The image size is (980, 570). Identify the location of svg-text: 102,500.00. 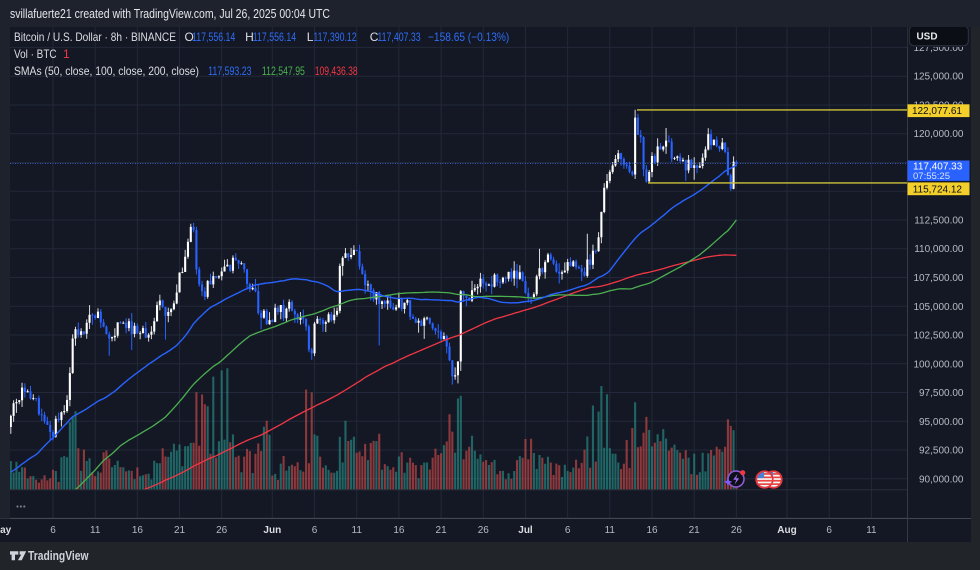
(938, 336).